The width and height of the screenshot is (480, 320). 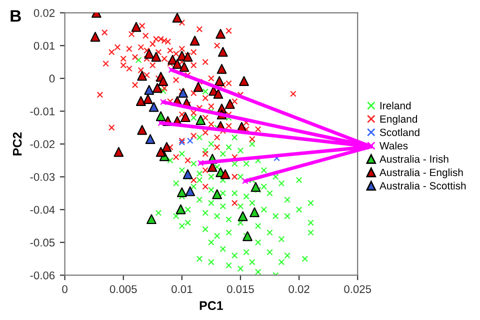 I want to click on x-tick-label: 0.015, so click(x=240, y=289).